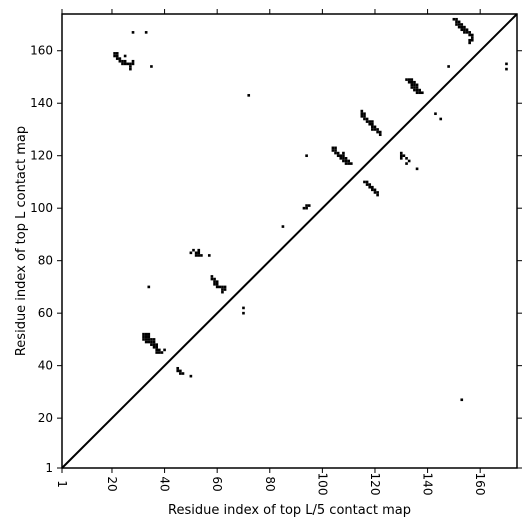 Image resolution: width=531 pixels, height=531 pixels. I want to click on x-tick-label: 20, so click(112, 483).